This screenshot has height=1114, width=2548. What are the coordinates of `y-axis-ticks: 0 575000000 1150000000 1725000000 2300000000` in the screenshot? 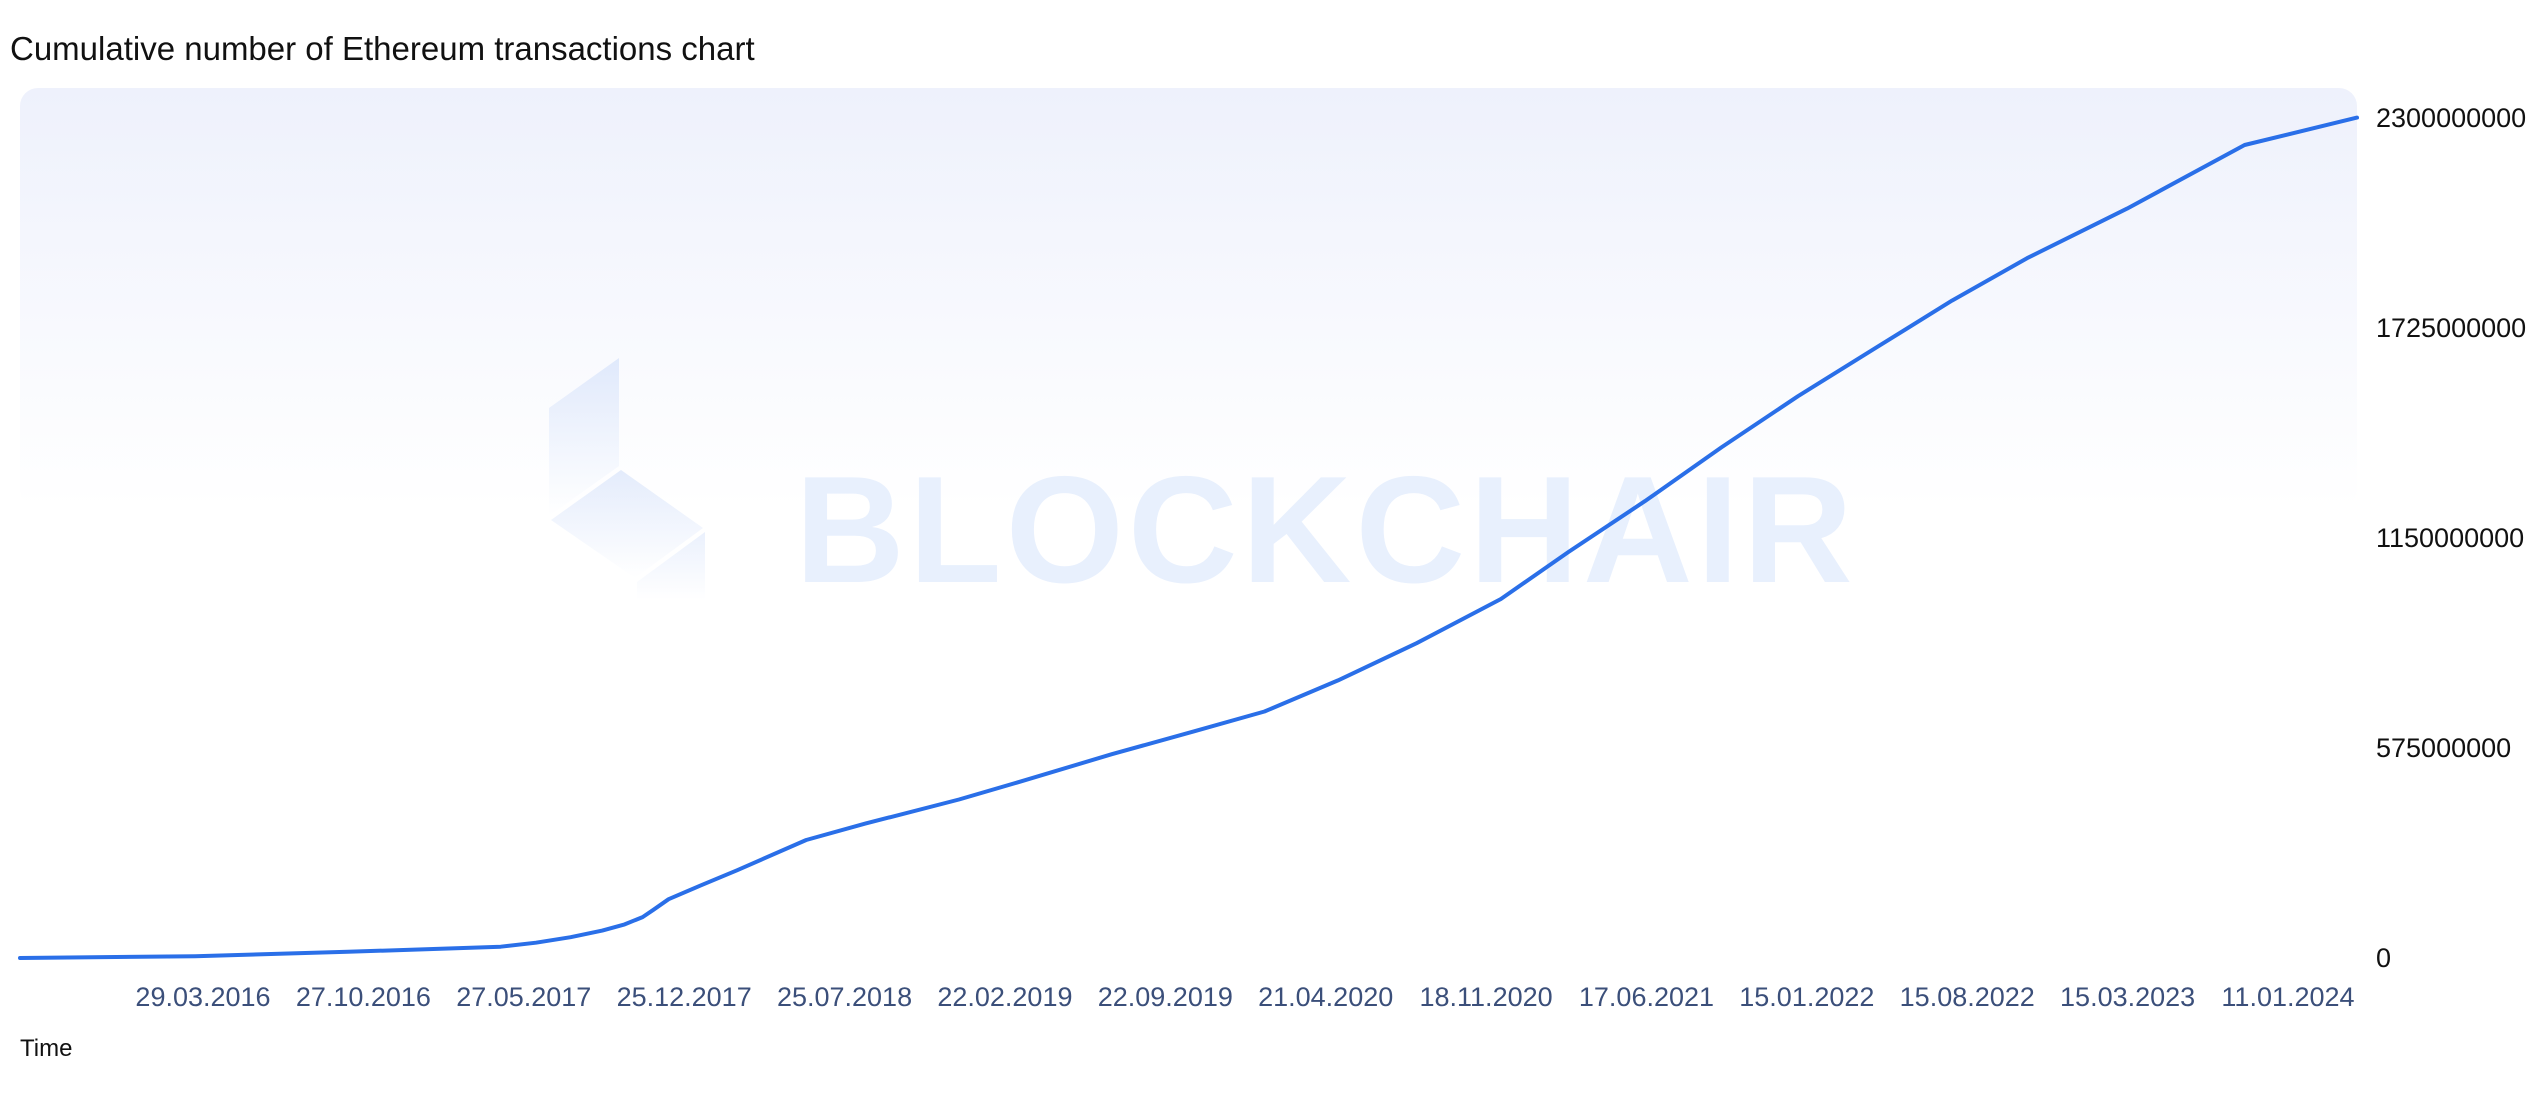 It's located at (2451, 538).